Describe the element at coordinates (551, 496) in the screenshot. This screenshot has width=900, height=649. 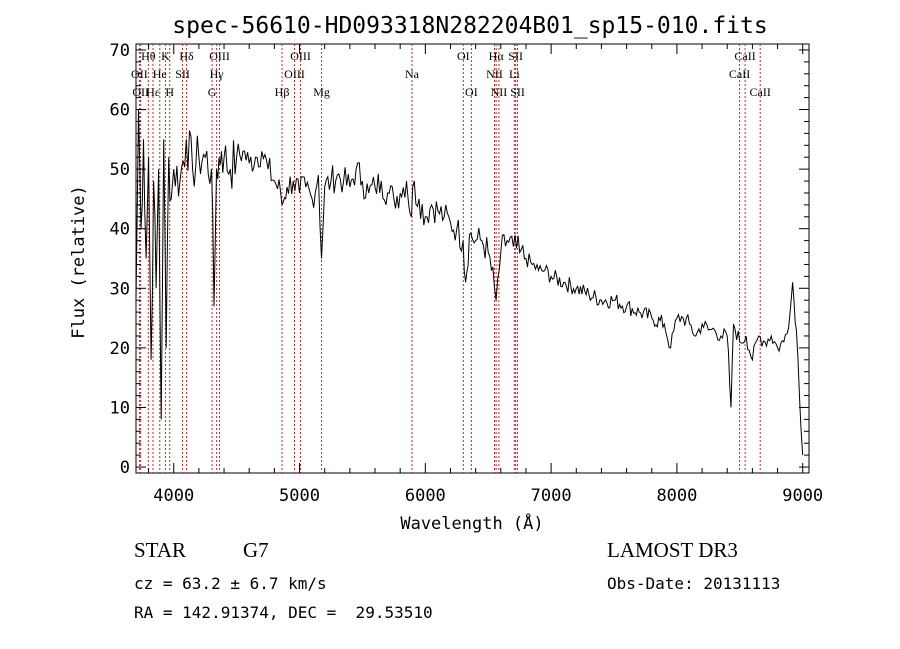
I see `x-tick-label: 7000` at that location.